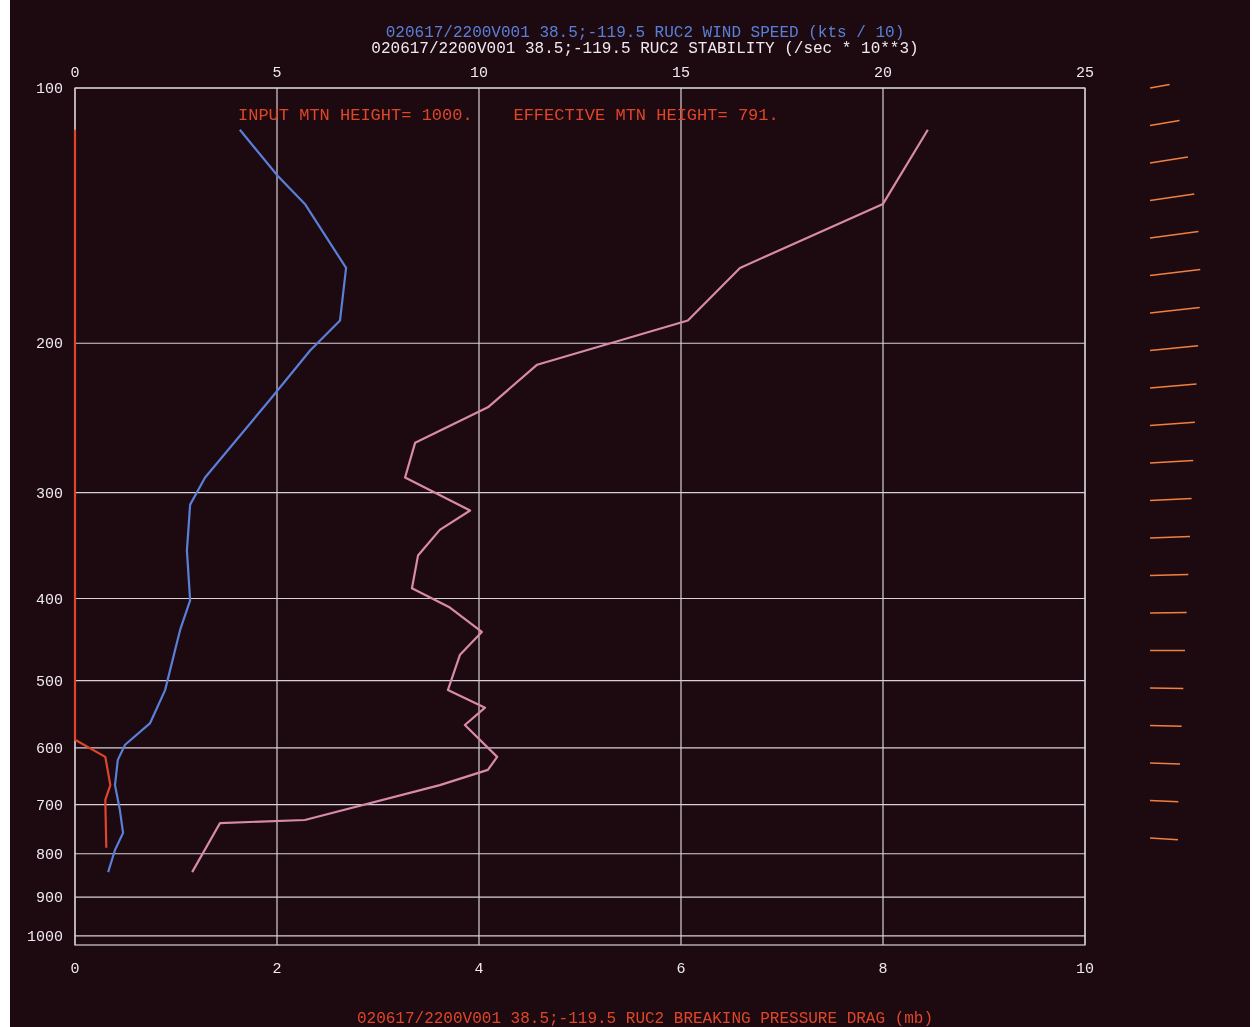 This screenshot has height=1027, width=1252. I want to click on y-tick-label: 900, so click(49, 899).